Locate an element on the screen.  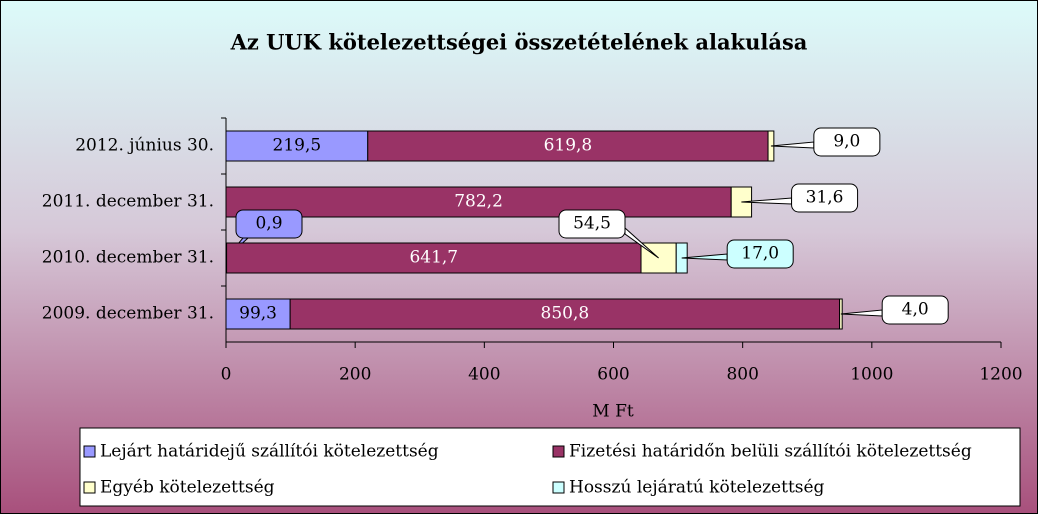
x-tick-label: 600 is located at coordinates (613, 375).